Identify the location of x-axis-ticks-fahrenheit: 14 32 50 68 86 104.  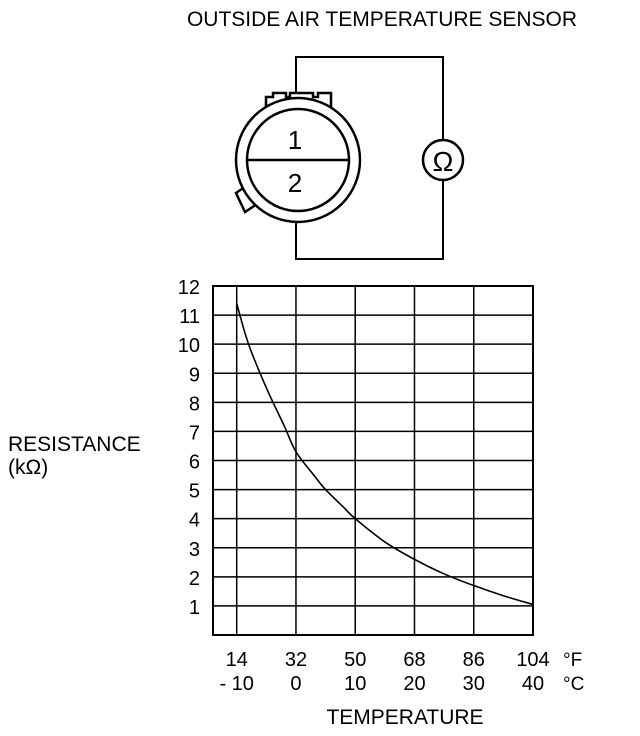
(388, 660).